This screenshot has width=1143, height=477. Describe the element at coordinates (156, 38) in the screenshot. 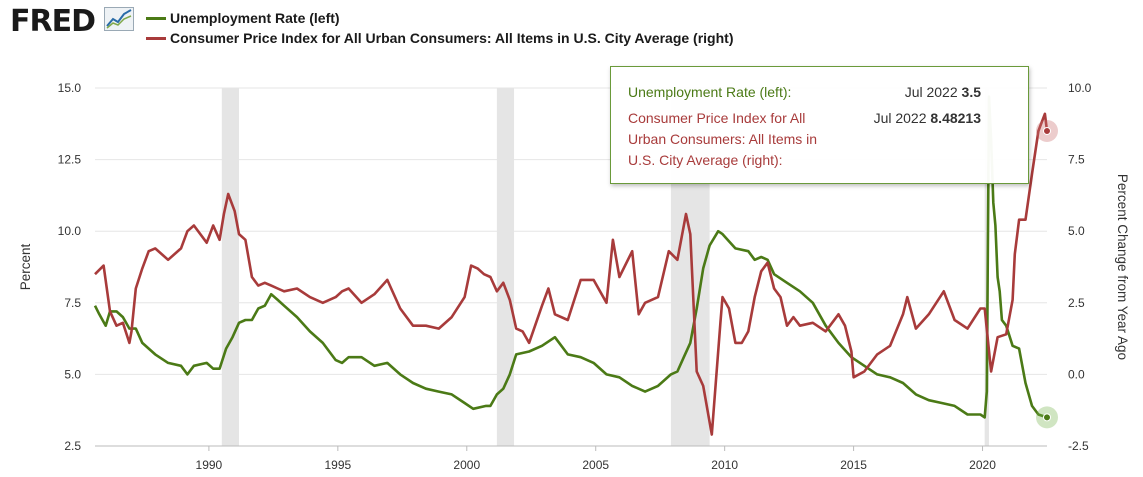

I see `legend-swatch-cpi` at that location.